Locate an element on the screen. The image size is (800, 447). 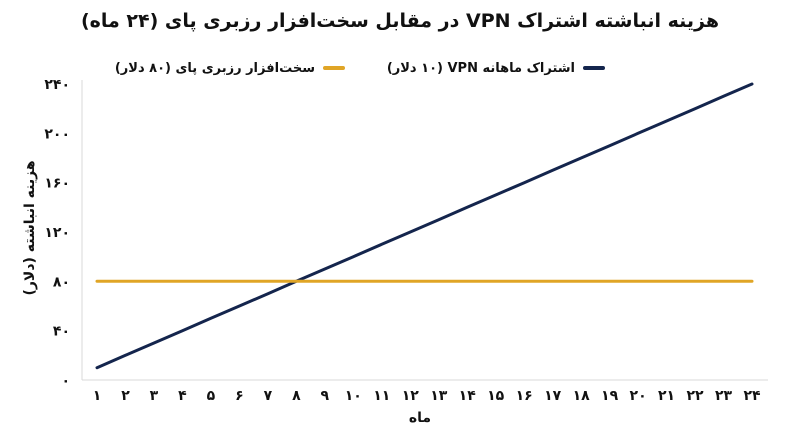
legend-label-vpn: اشتراک ماهانه VPN (۱۰ دلار) is located at coordinates (480, 68).